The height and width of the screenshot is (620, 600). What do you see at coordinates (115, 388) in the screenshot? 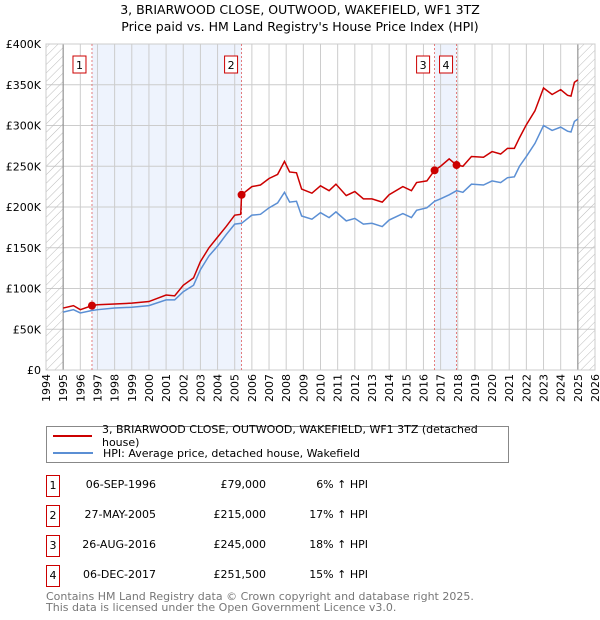
I see `x-tick-label: 1998` at bounding box center [115, 388].